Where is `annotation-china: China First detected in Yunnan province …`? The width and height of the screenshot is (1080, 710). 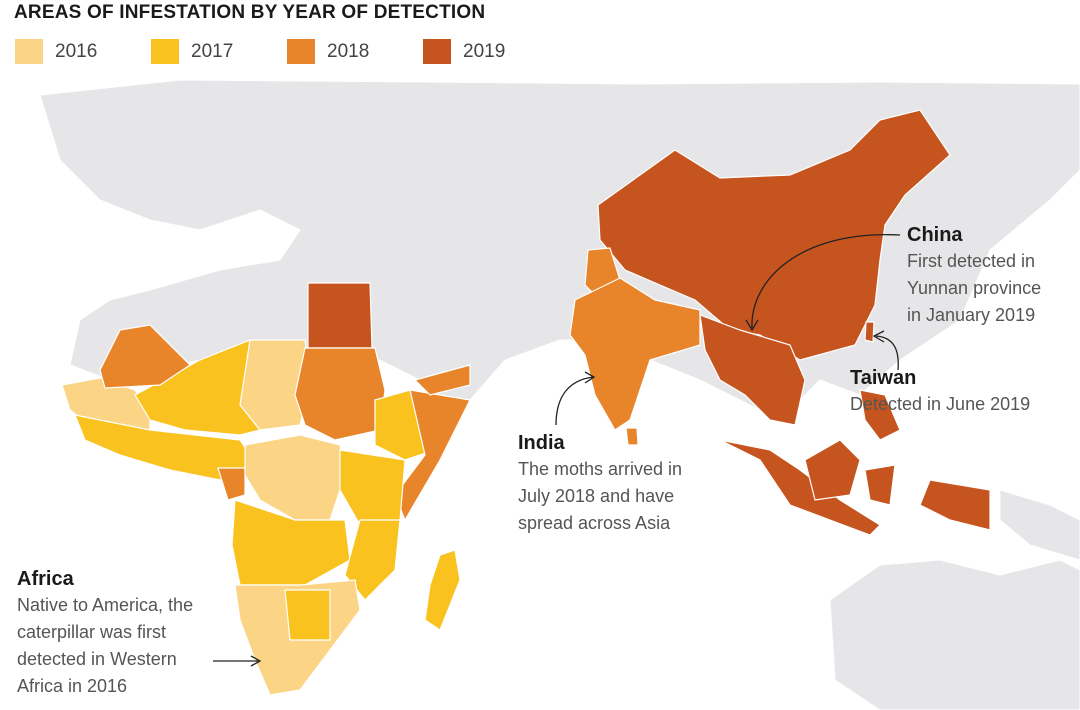 annotation-china: China First detected in Yunnan province … is located at coordinates (974, 275).